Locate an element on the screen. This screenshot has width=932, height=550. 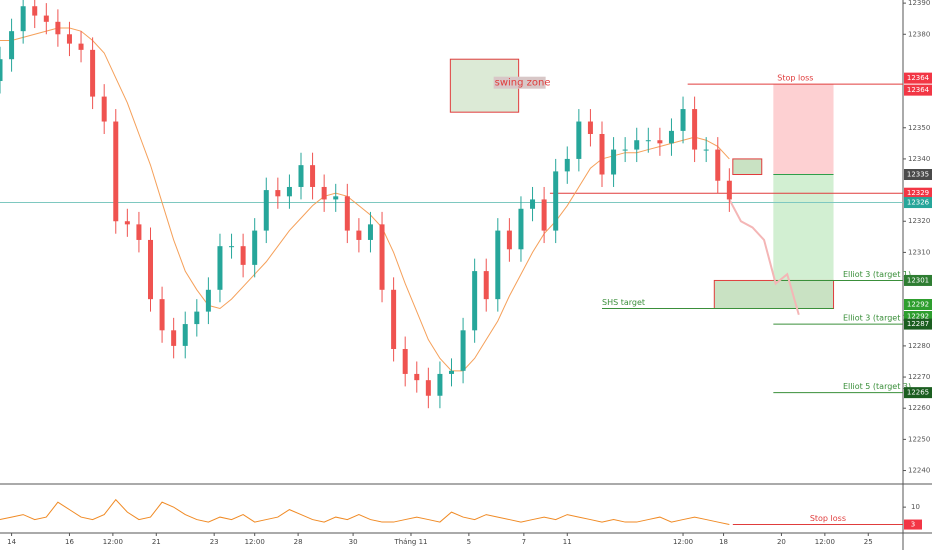
x-tick-label: 25 is located at coordinates (868, 542).